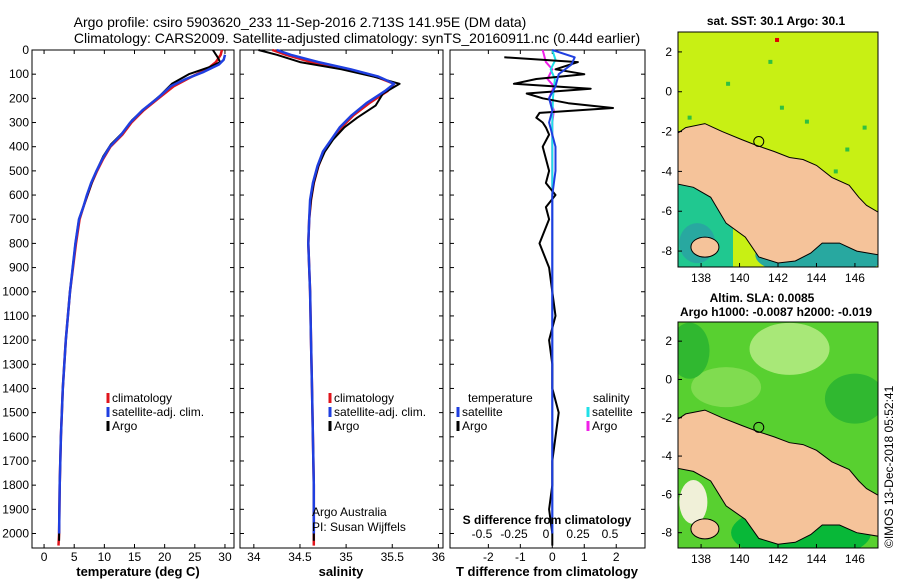  What do you see at coordinates (759, 427) in the screenshot?
I see `sla-coast-marker` at bounding box center [759, 427].